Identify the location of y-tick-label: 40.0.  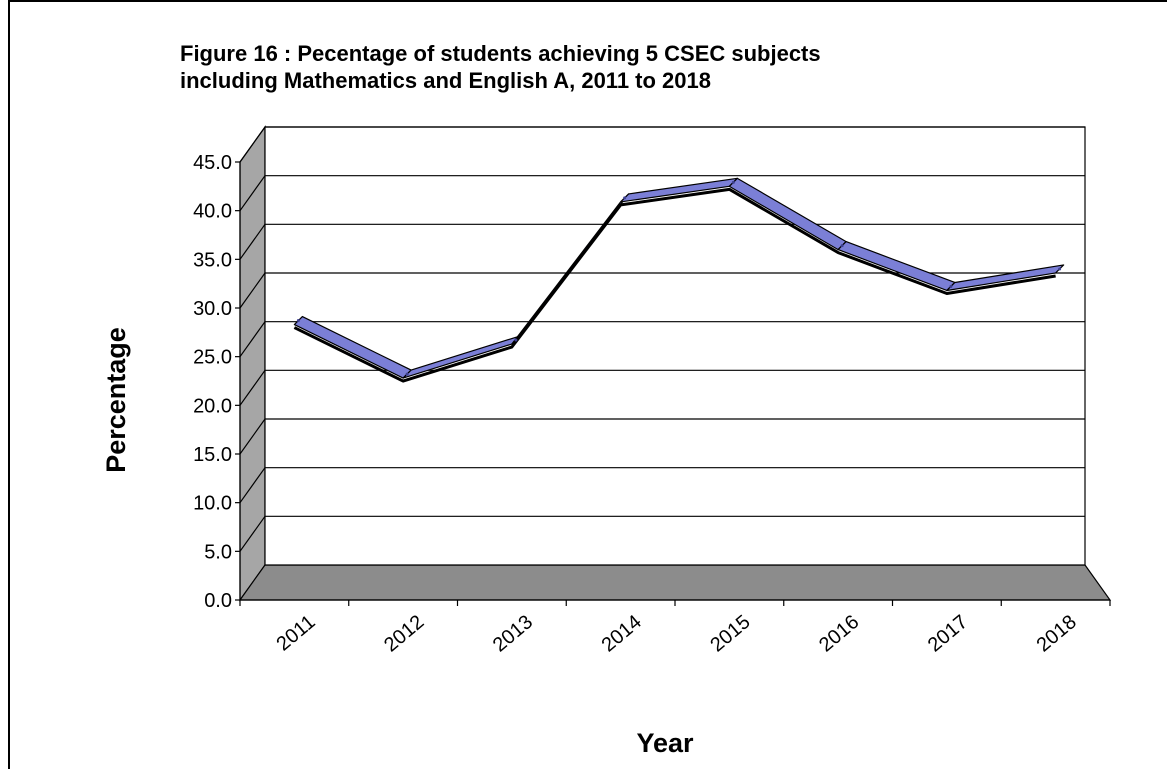
(212, 212).